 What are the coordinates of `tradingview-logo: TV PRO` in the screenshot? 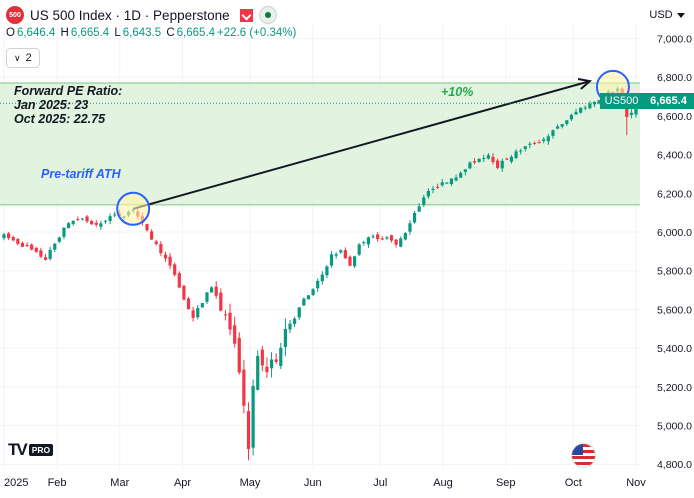 It's located at (31, 450).